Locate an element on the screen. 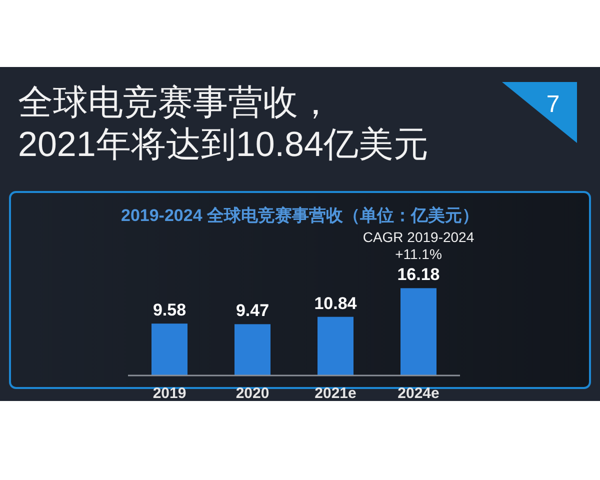 The image size is (600, 480). annotation: CAGR 2019-2024 +11.1% is located at coordinates (418, 245).